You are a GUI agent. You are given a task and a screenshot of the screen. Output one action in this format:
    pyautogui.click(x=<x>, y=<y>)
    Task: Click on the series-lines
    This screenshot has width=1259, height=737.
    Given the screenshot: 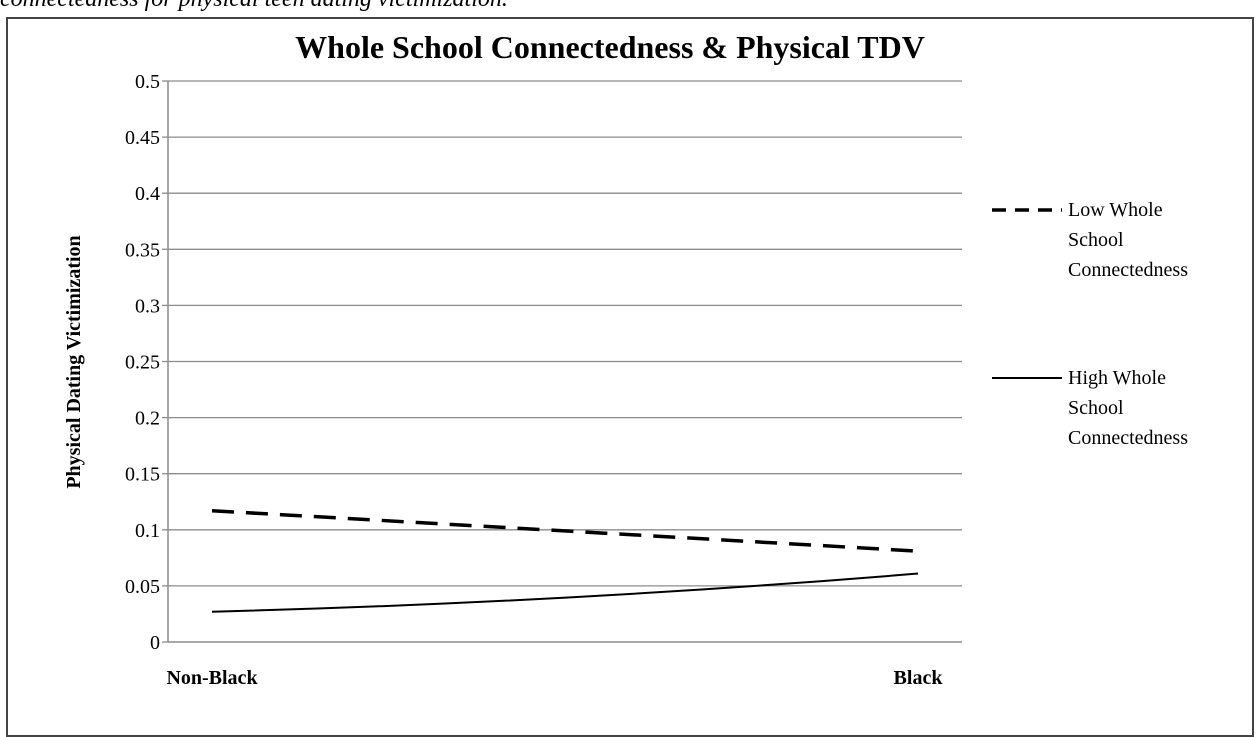 What is the action you would take?
    pyautogui.click(x=565, y=560)
    